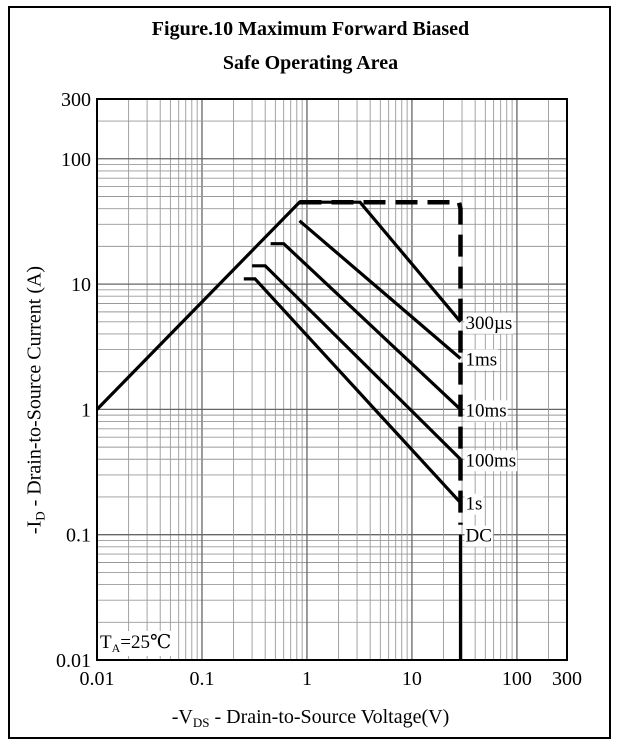  Describe the element at coordinates (380, 289) in the screenshot. I see `series-line-1ms` at that location.